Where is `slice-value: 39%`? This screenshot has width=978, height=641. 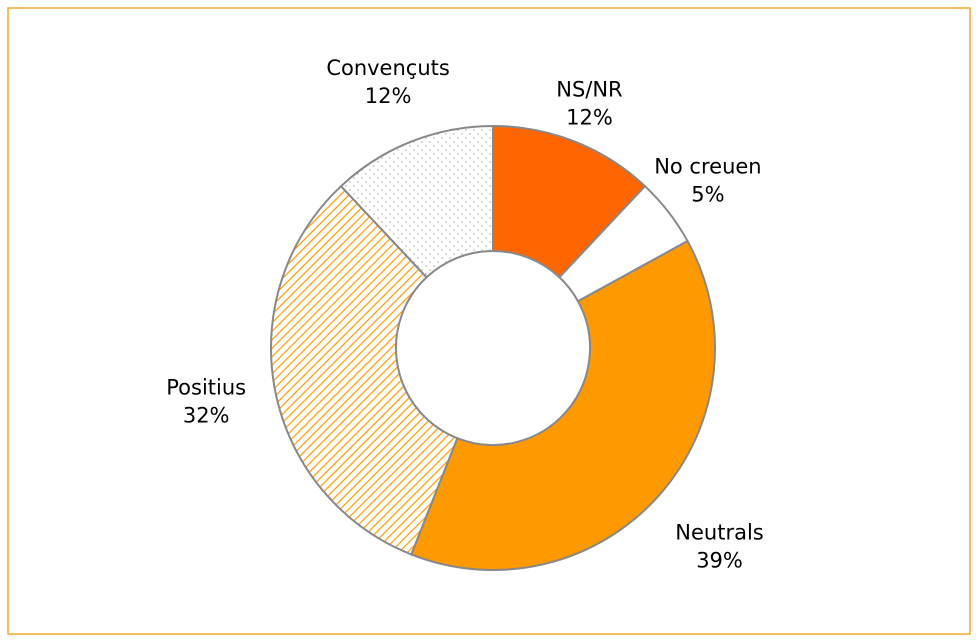
slice-value: 39% is located at coordinates (719, 561).